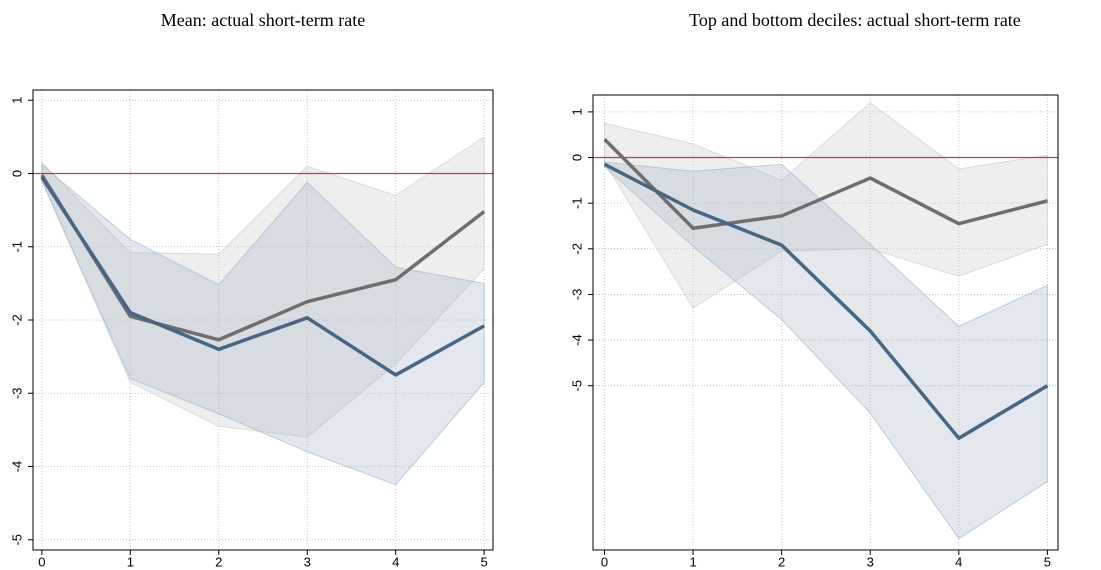  I want to click on confidence-band, so click(826, 205).